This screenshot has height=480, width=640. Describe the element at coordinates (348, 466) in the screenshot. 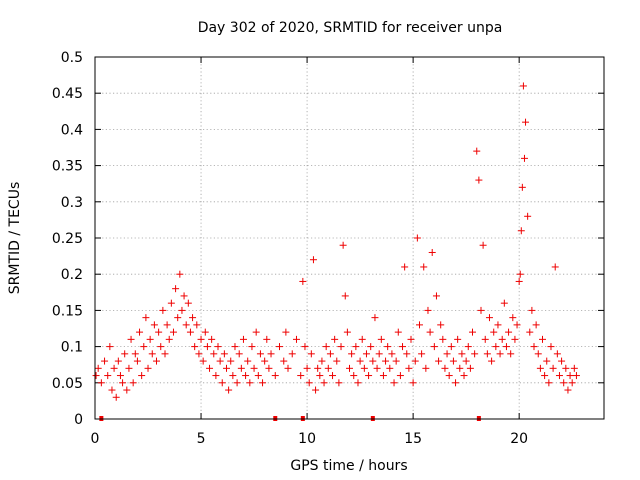

I see `x-axis-label: GPS time / hours` at that location.